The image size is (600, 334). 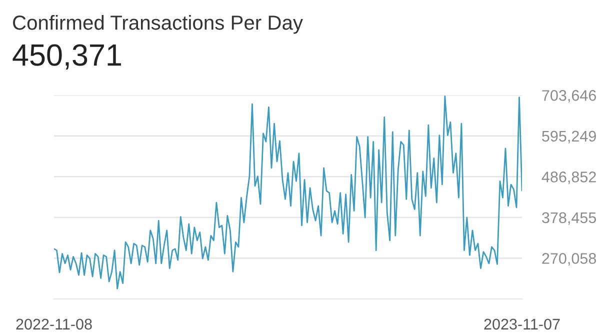 What do you see at coordinates (569, 259) in the screenshot?
I see `y-tick-label: 270,058` at bounding box center [569, 259].